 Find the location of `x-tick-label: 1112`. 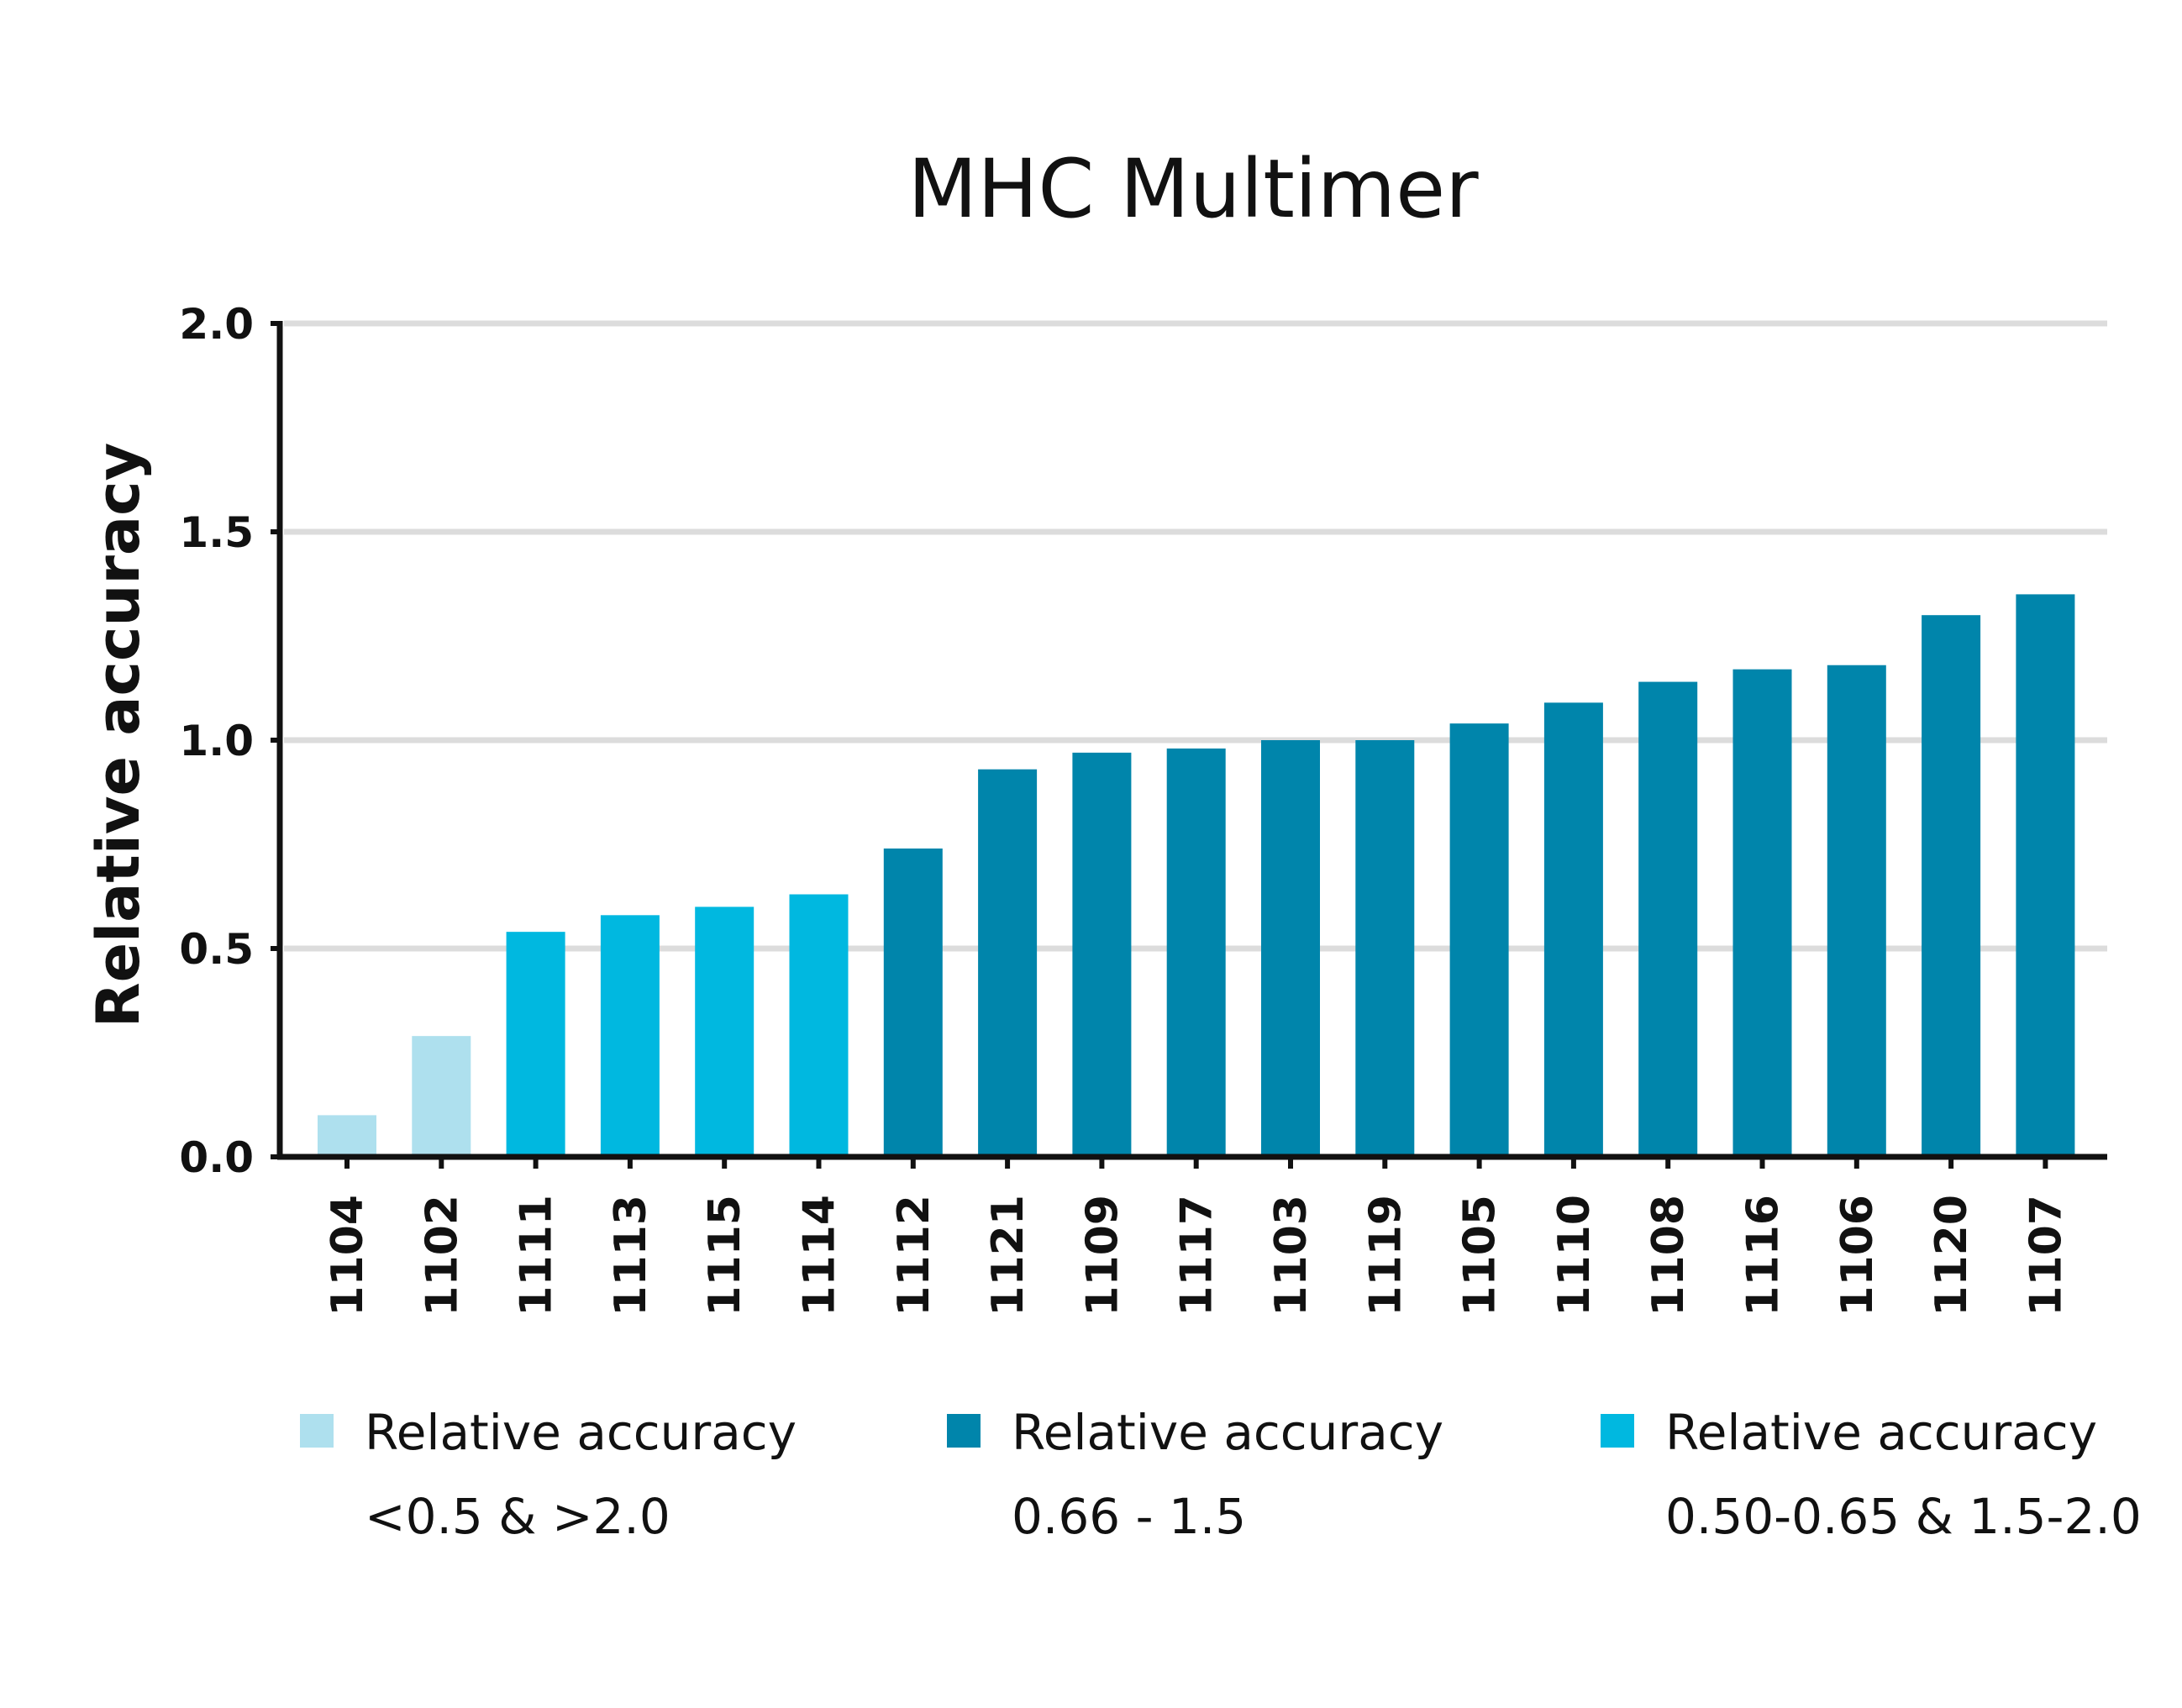

x-tick-label: 1112 is located at coordinates (914, 1256).